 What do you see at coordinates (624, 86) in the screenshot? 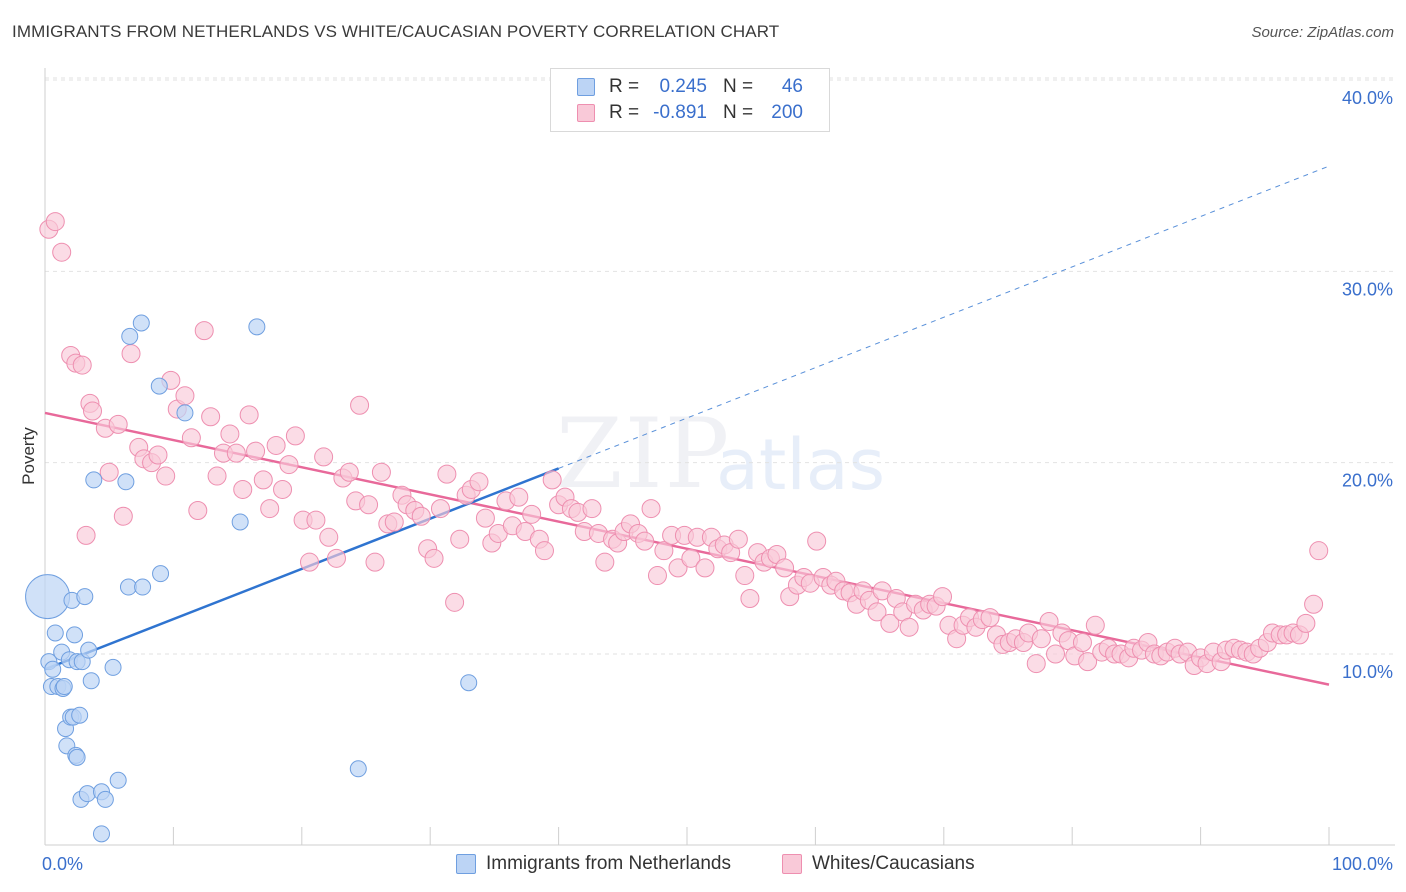
I see `stats-r-label: R =` at bounding box center [624, 86].